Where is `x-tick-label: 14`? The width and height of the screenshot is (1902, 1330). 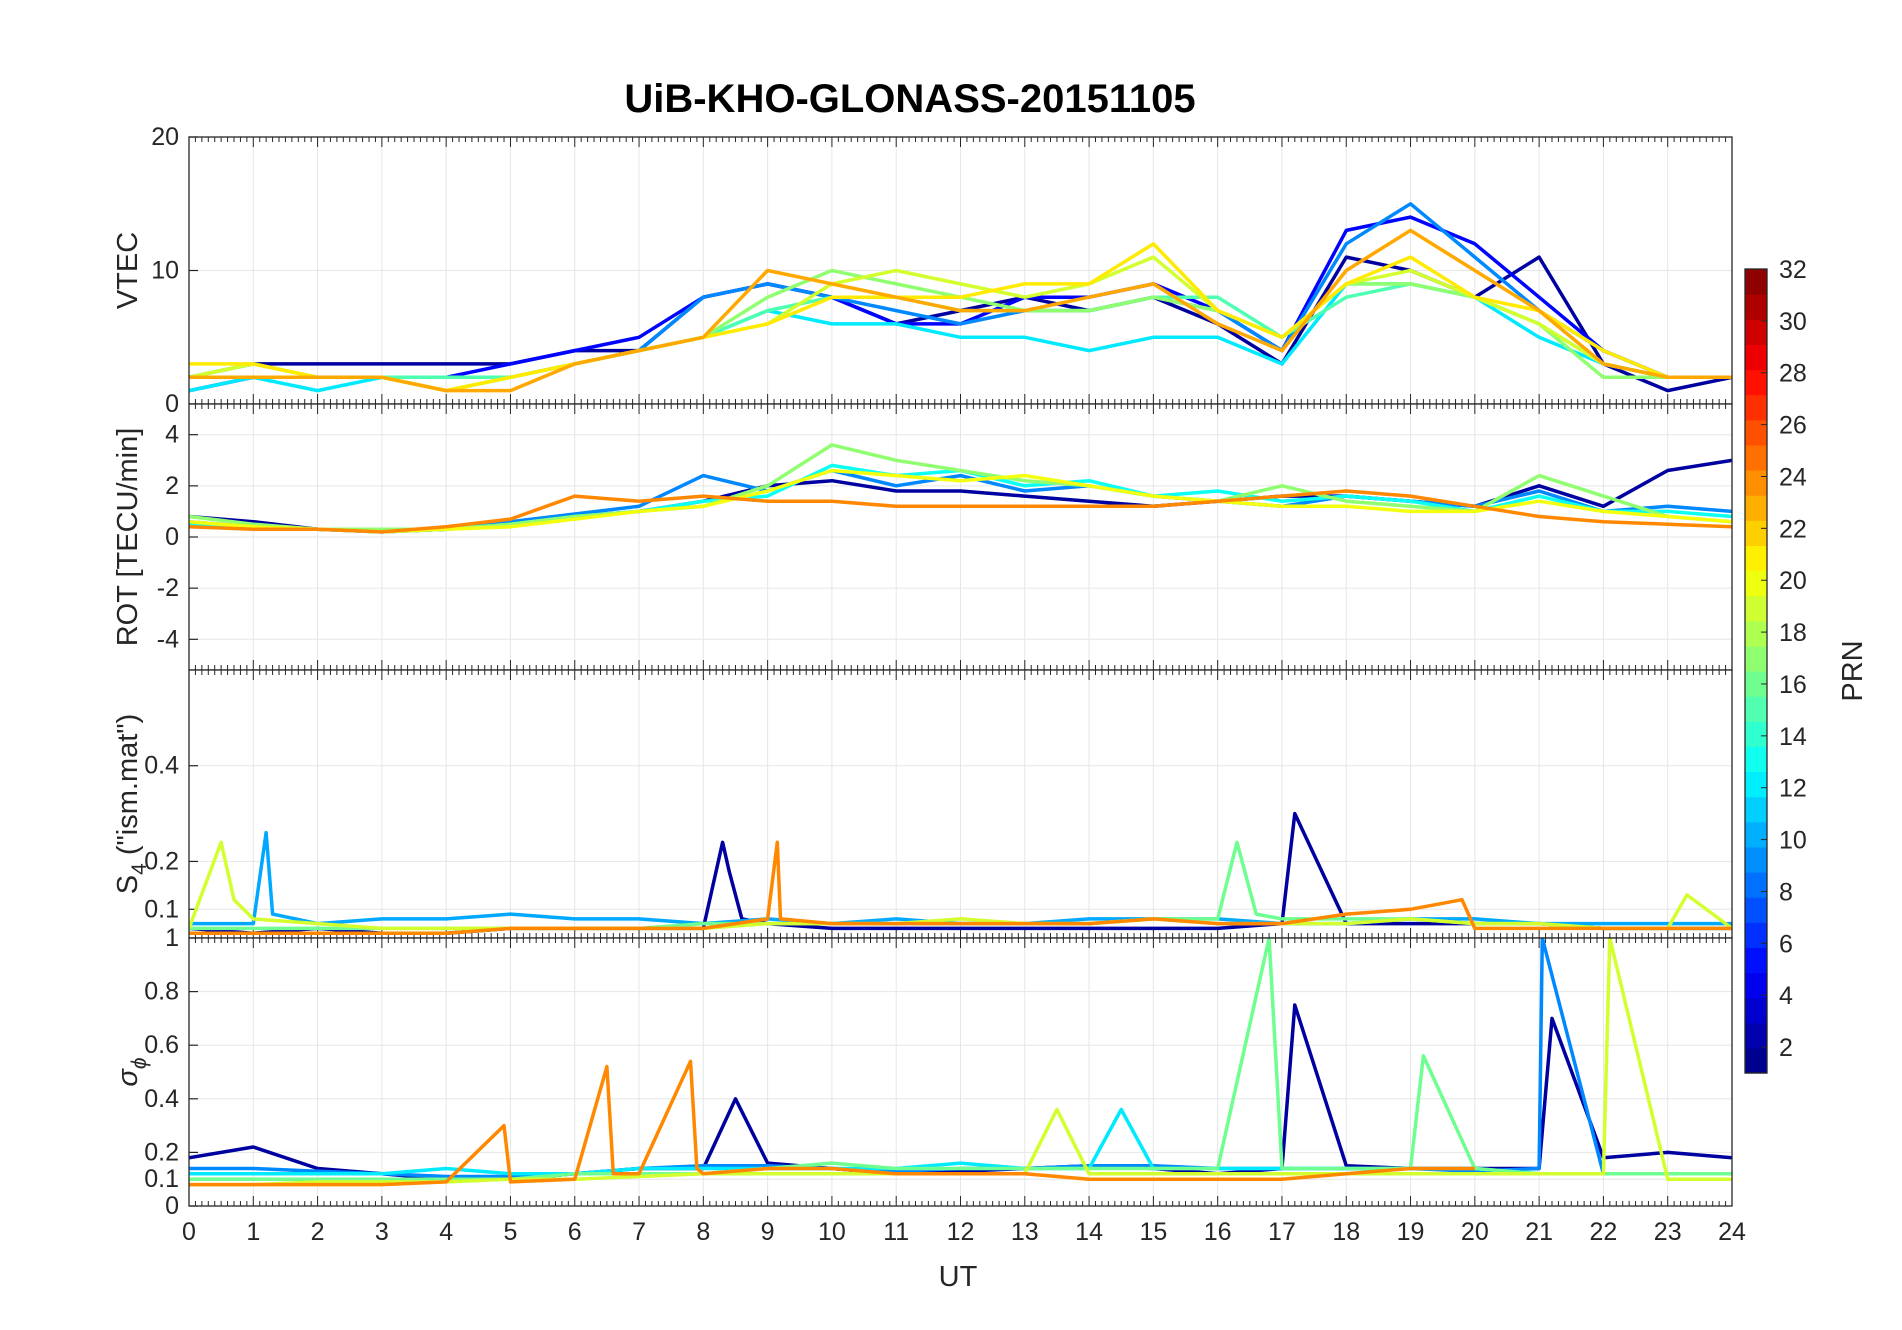 x-tick-label: 14 is located at coordinates (1089, 1232).